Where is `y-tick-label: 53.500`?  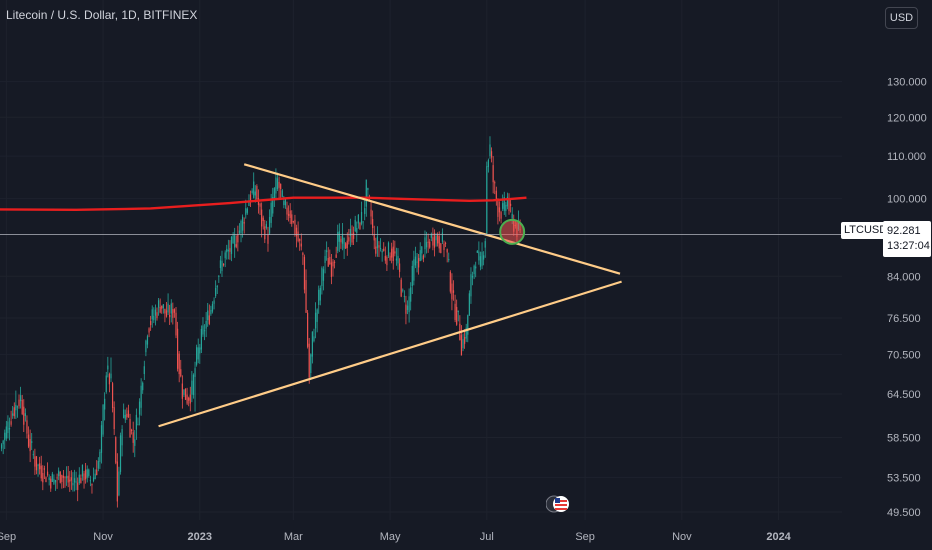
y-tick-label: 53.500 is located at coordinates (904, 478).